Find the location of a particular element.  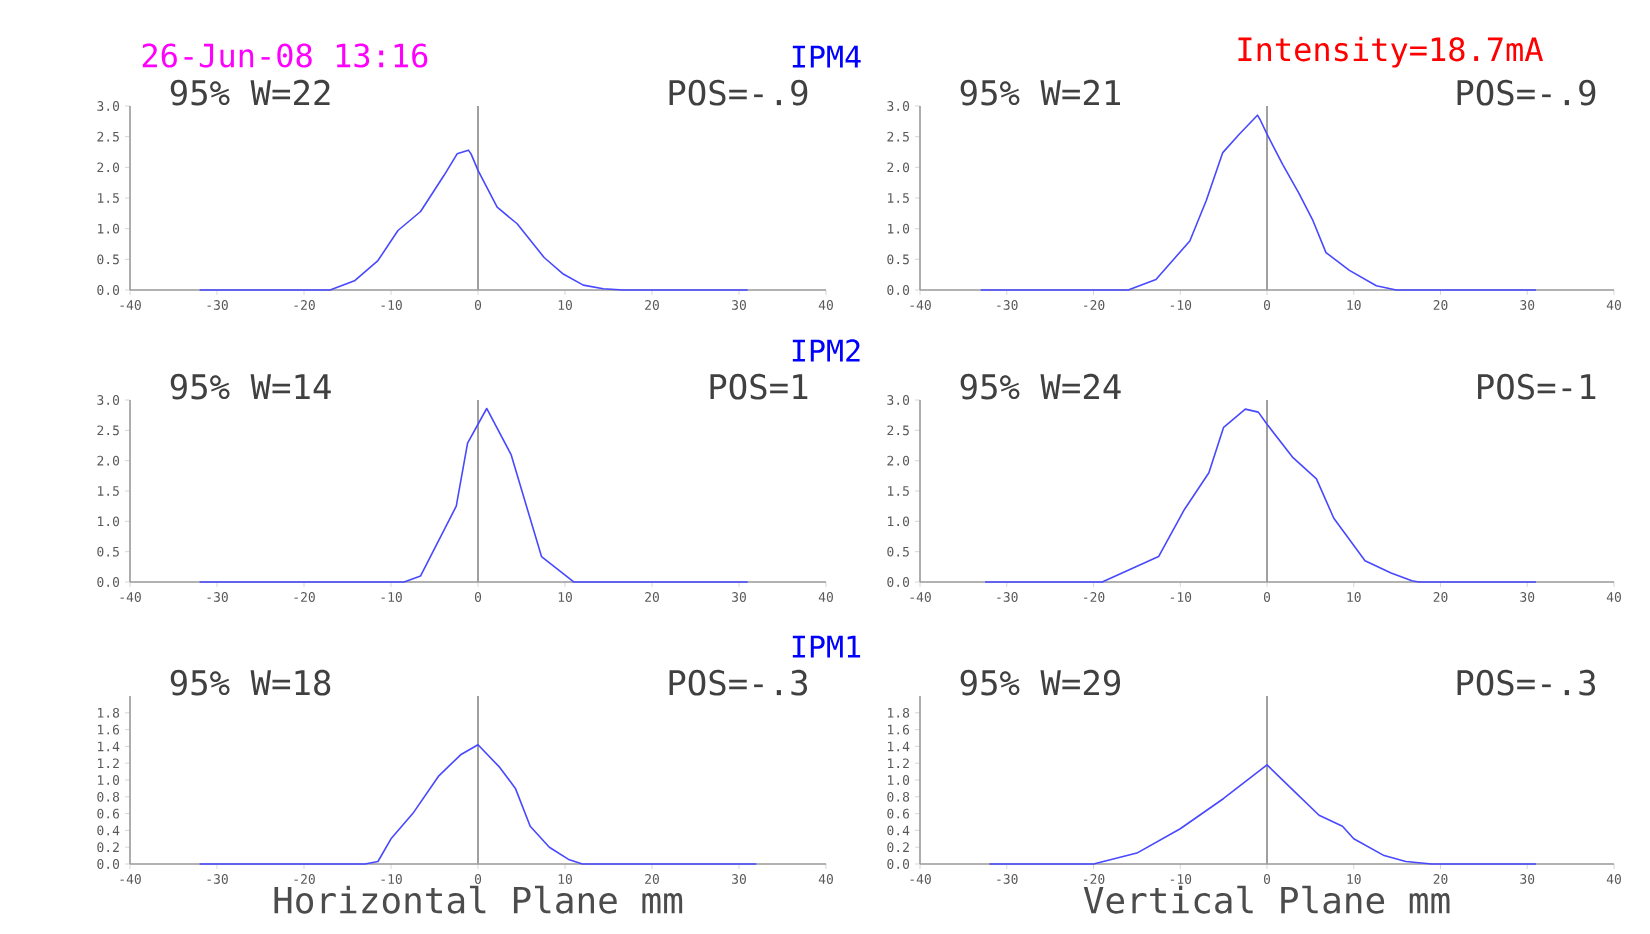

chart-title: IPM4 is located at coordinates (826, 56).